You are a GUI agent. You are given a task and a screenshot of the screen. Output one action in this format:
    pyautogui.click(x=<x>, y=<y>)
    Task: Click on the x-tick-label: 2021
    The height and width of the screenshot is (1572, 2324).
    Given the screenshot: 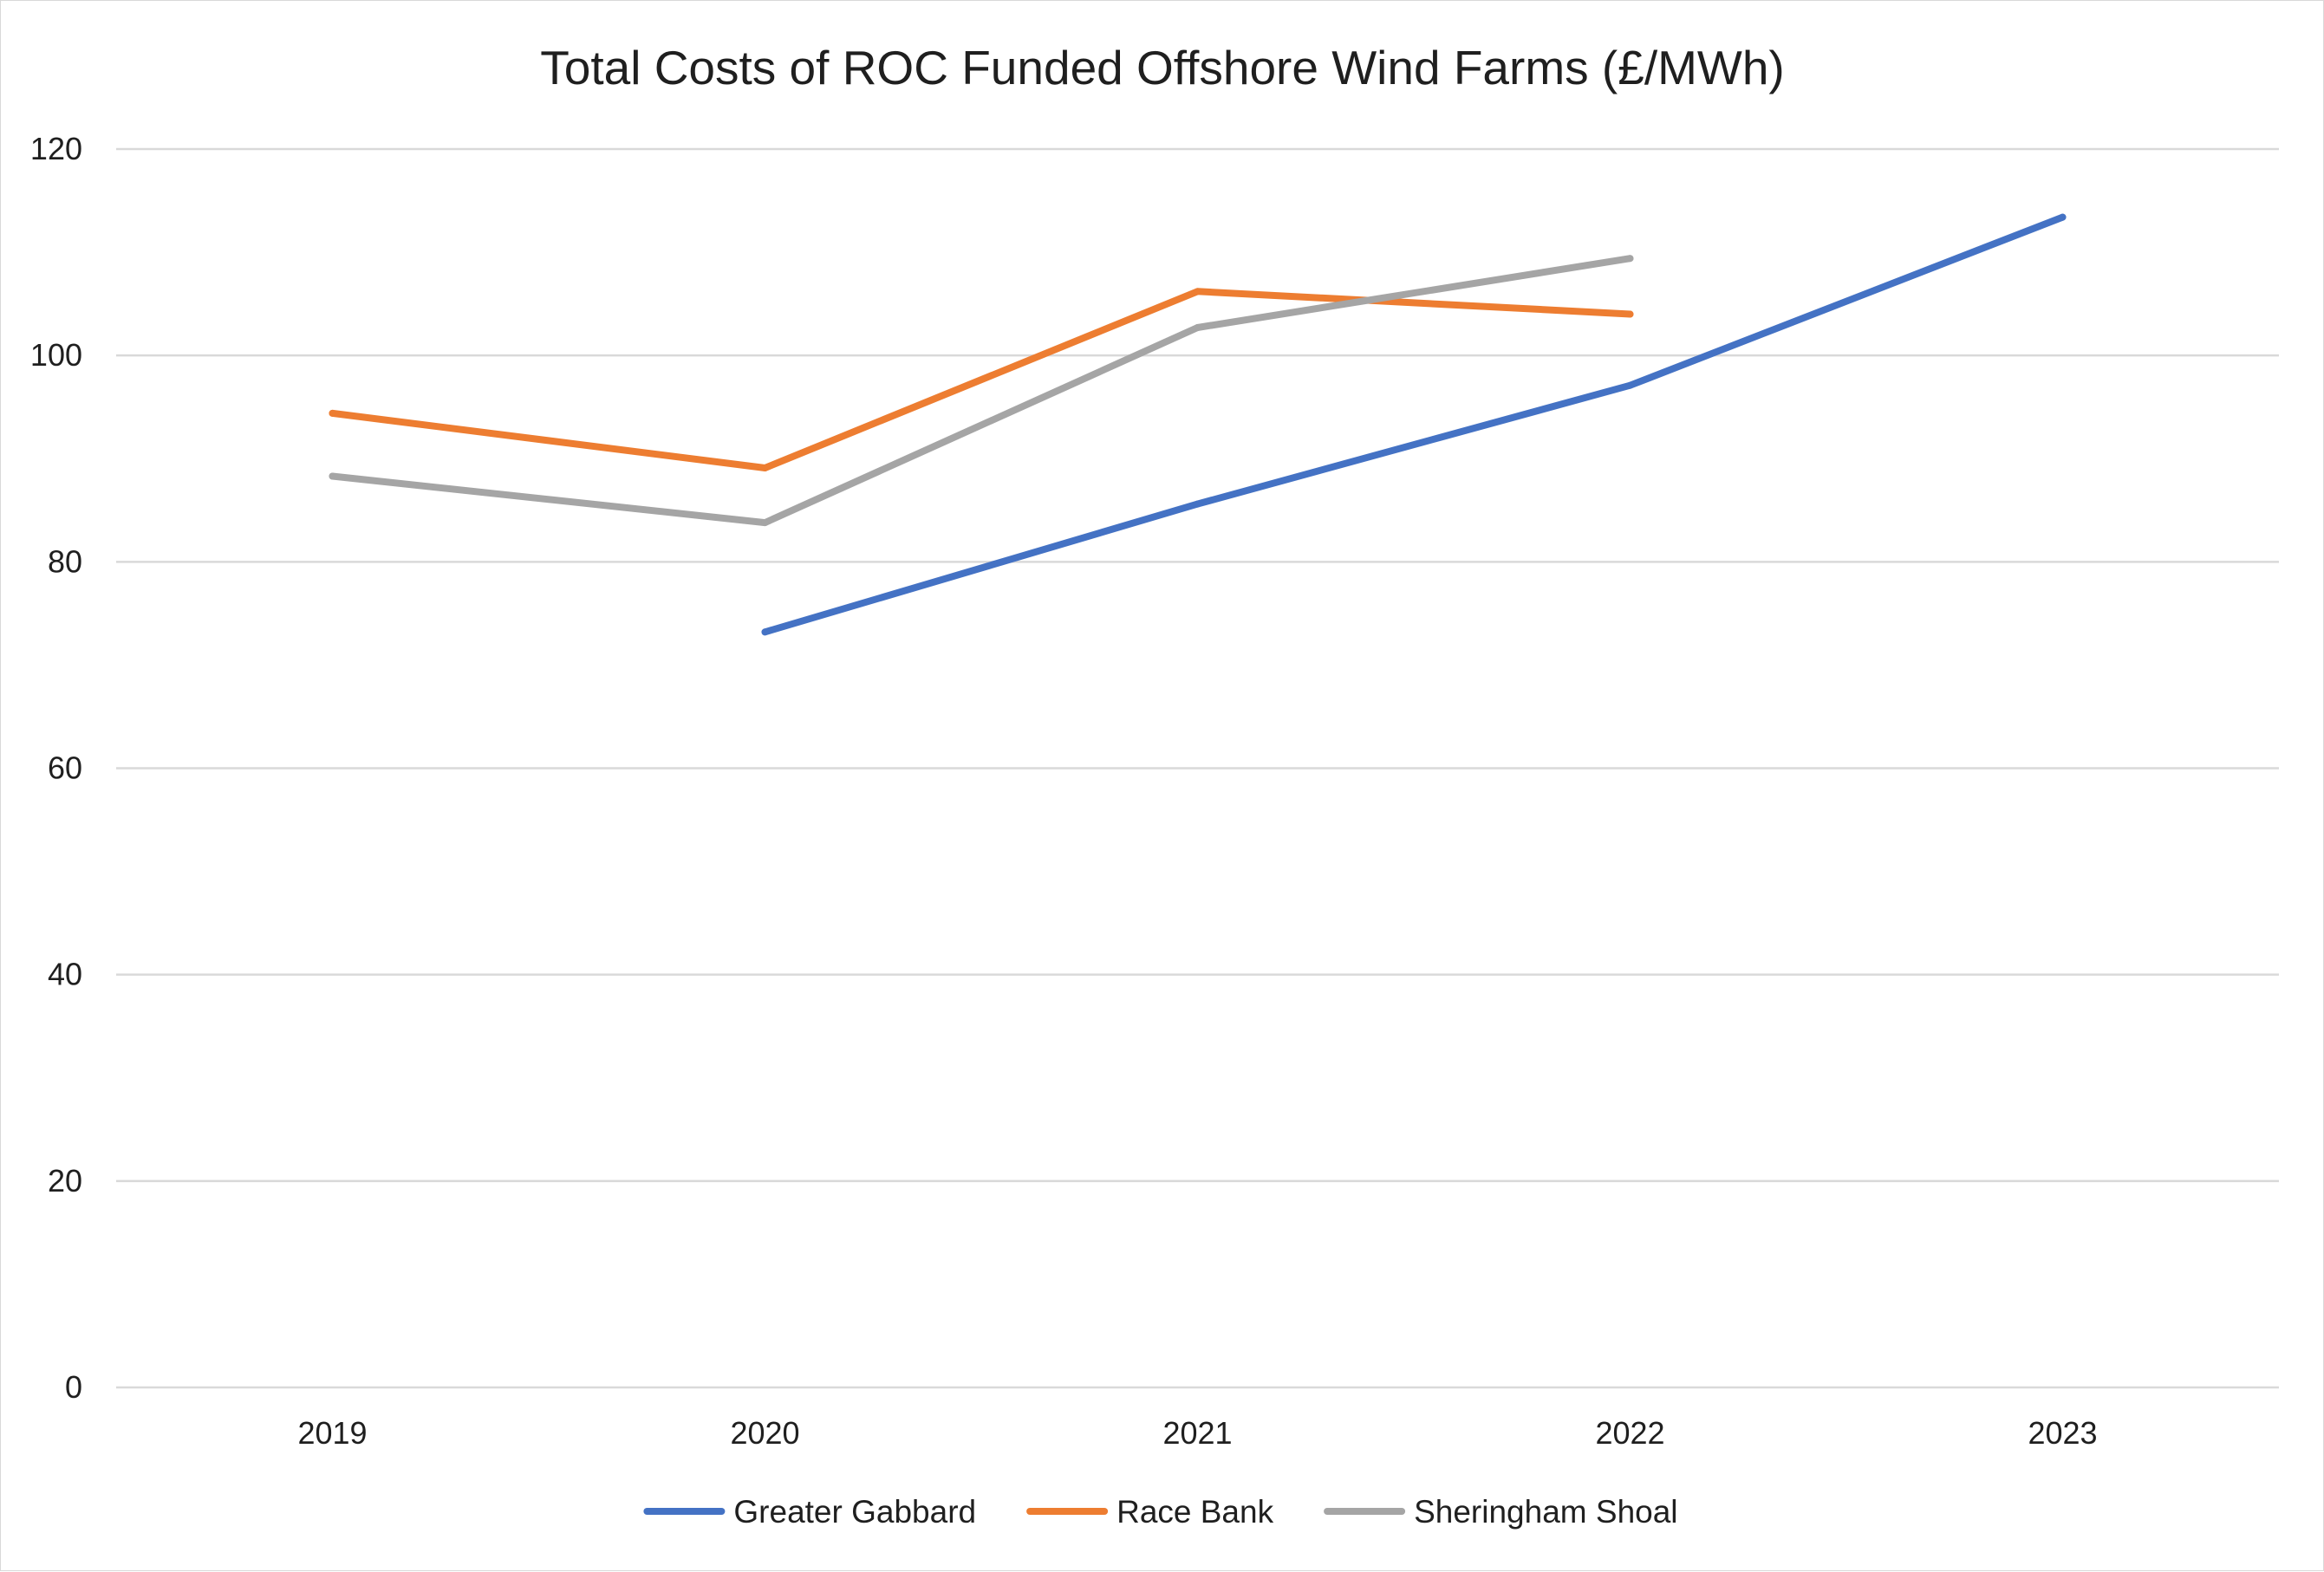 What is the action you would take?
    pyautogui.click(x=1197, y=1433)
    